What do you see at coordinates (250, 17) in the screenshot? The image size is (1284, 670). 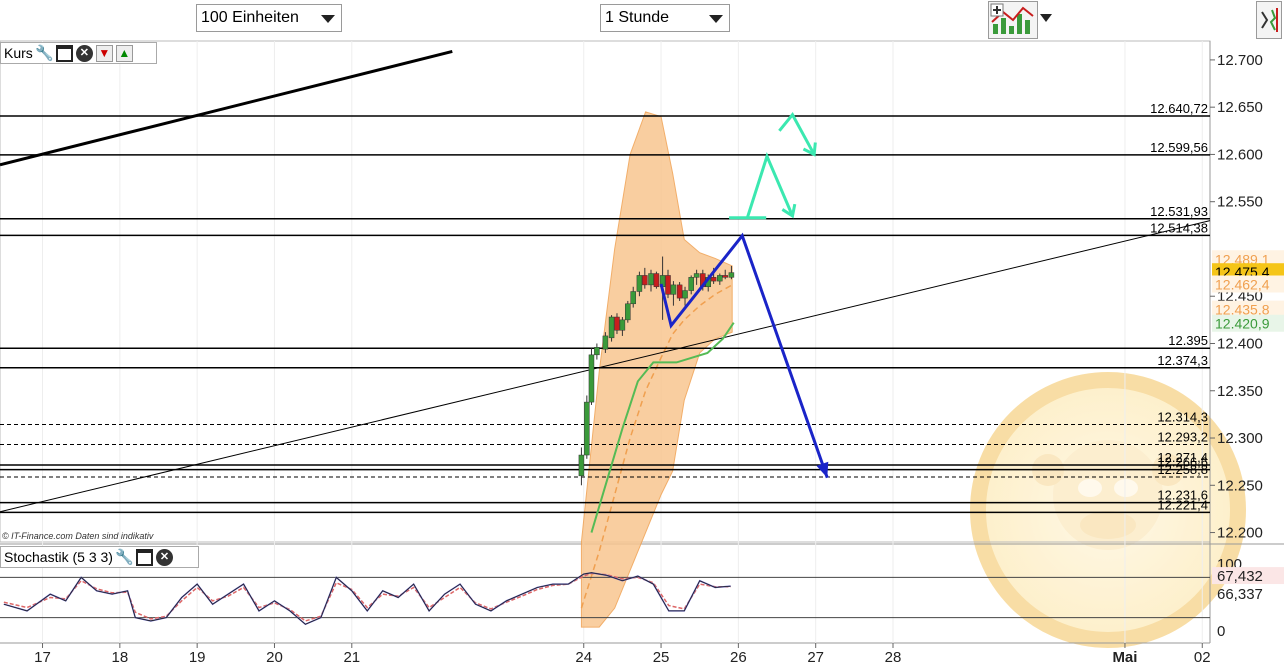 I see `units-select-value: 100 Einheiten` at bounding box center [250, 17].